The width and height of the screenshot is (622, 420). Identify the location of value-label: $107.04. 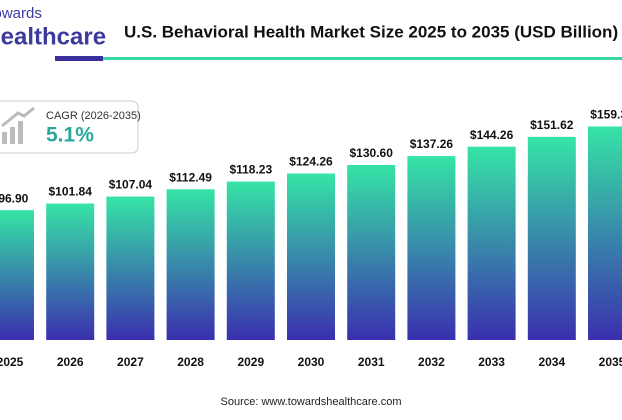
(131, 185).